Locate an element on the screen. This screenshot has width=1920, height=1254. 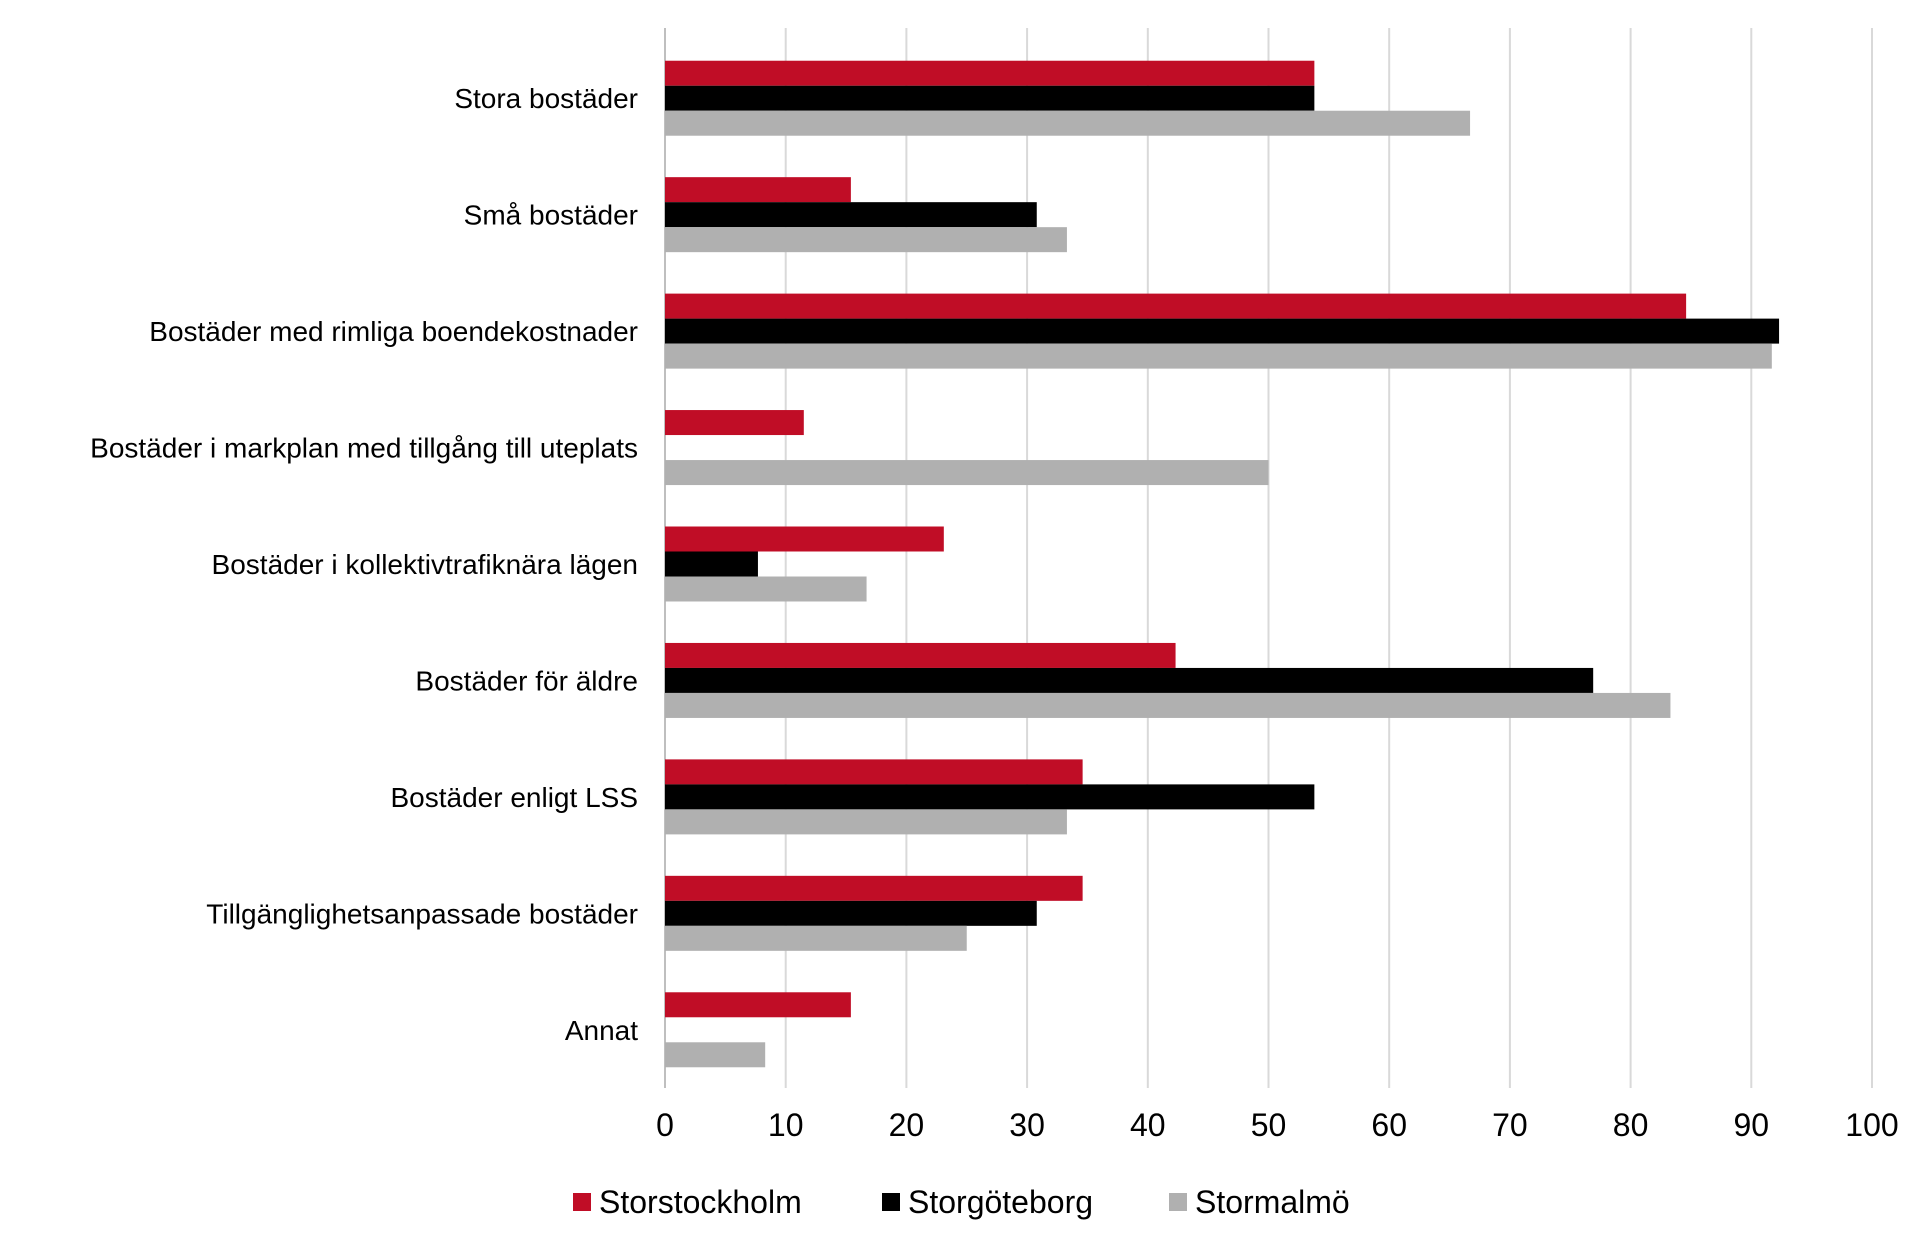
category-label: Annat is located at coordinates (601, 1030).